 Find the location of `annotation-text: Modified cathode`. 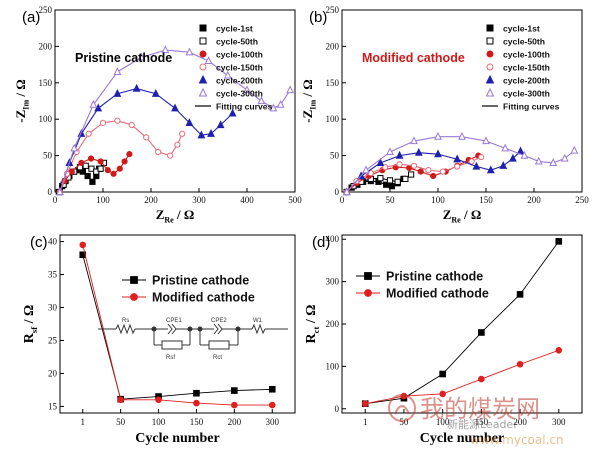

annotation-text: Modified cathode is located at coordinates (413, 58).